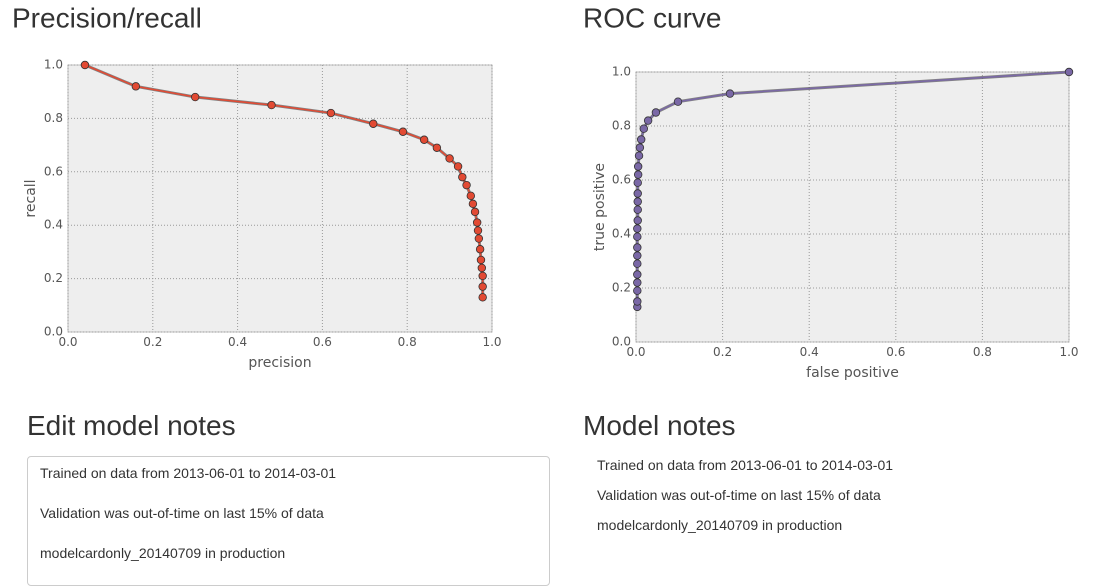 This screenshot has height=586, width=1099. I want to click on x-axis-label: false positive, so click(852, 373).